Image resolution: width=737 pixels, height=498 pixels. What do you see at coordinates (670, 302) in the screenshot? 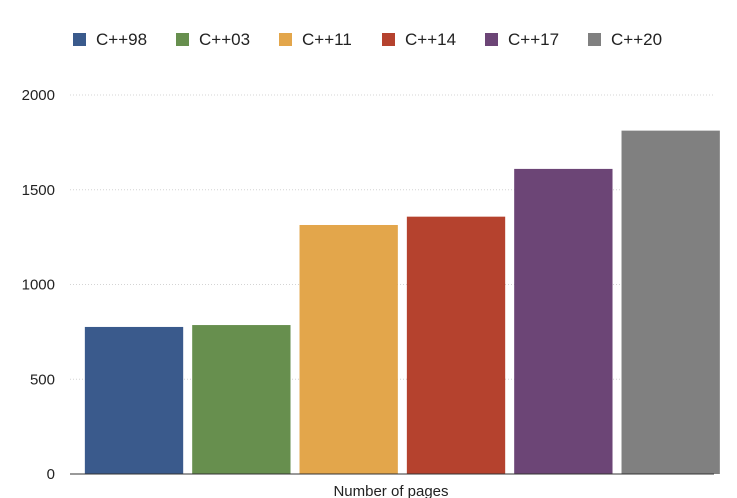
I see `bar-cpp20` at bounding box center [670, 302].